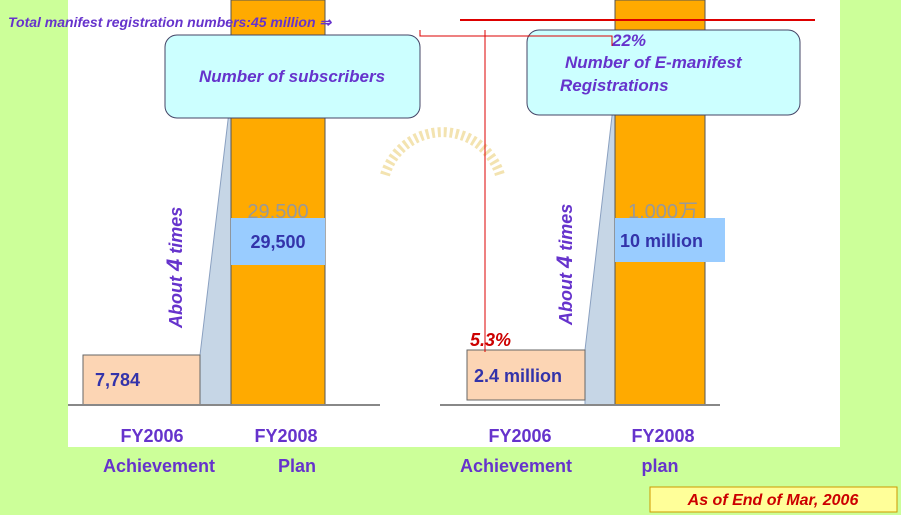 This screenshot has height=515, width=901. Describe the element at coordinates (277, 212) in the screenshot. I see `faded-value: 29,500` at that location.